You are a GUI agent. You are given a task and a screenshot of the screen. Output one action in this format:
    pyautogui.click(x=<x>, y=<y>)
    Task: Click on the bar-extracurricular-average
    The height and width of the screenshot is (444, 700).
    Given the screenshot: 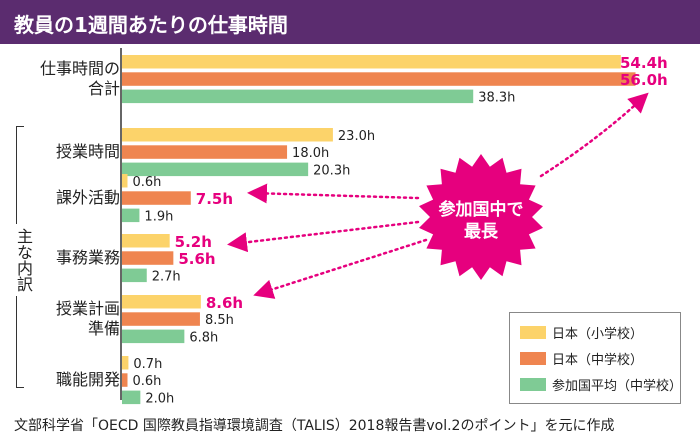 What is the action you would take?
    pyautogui.click(x=131, y=215)
    